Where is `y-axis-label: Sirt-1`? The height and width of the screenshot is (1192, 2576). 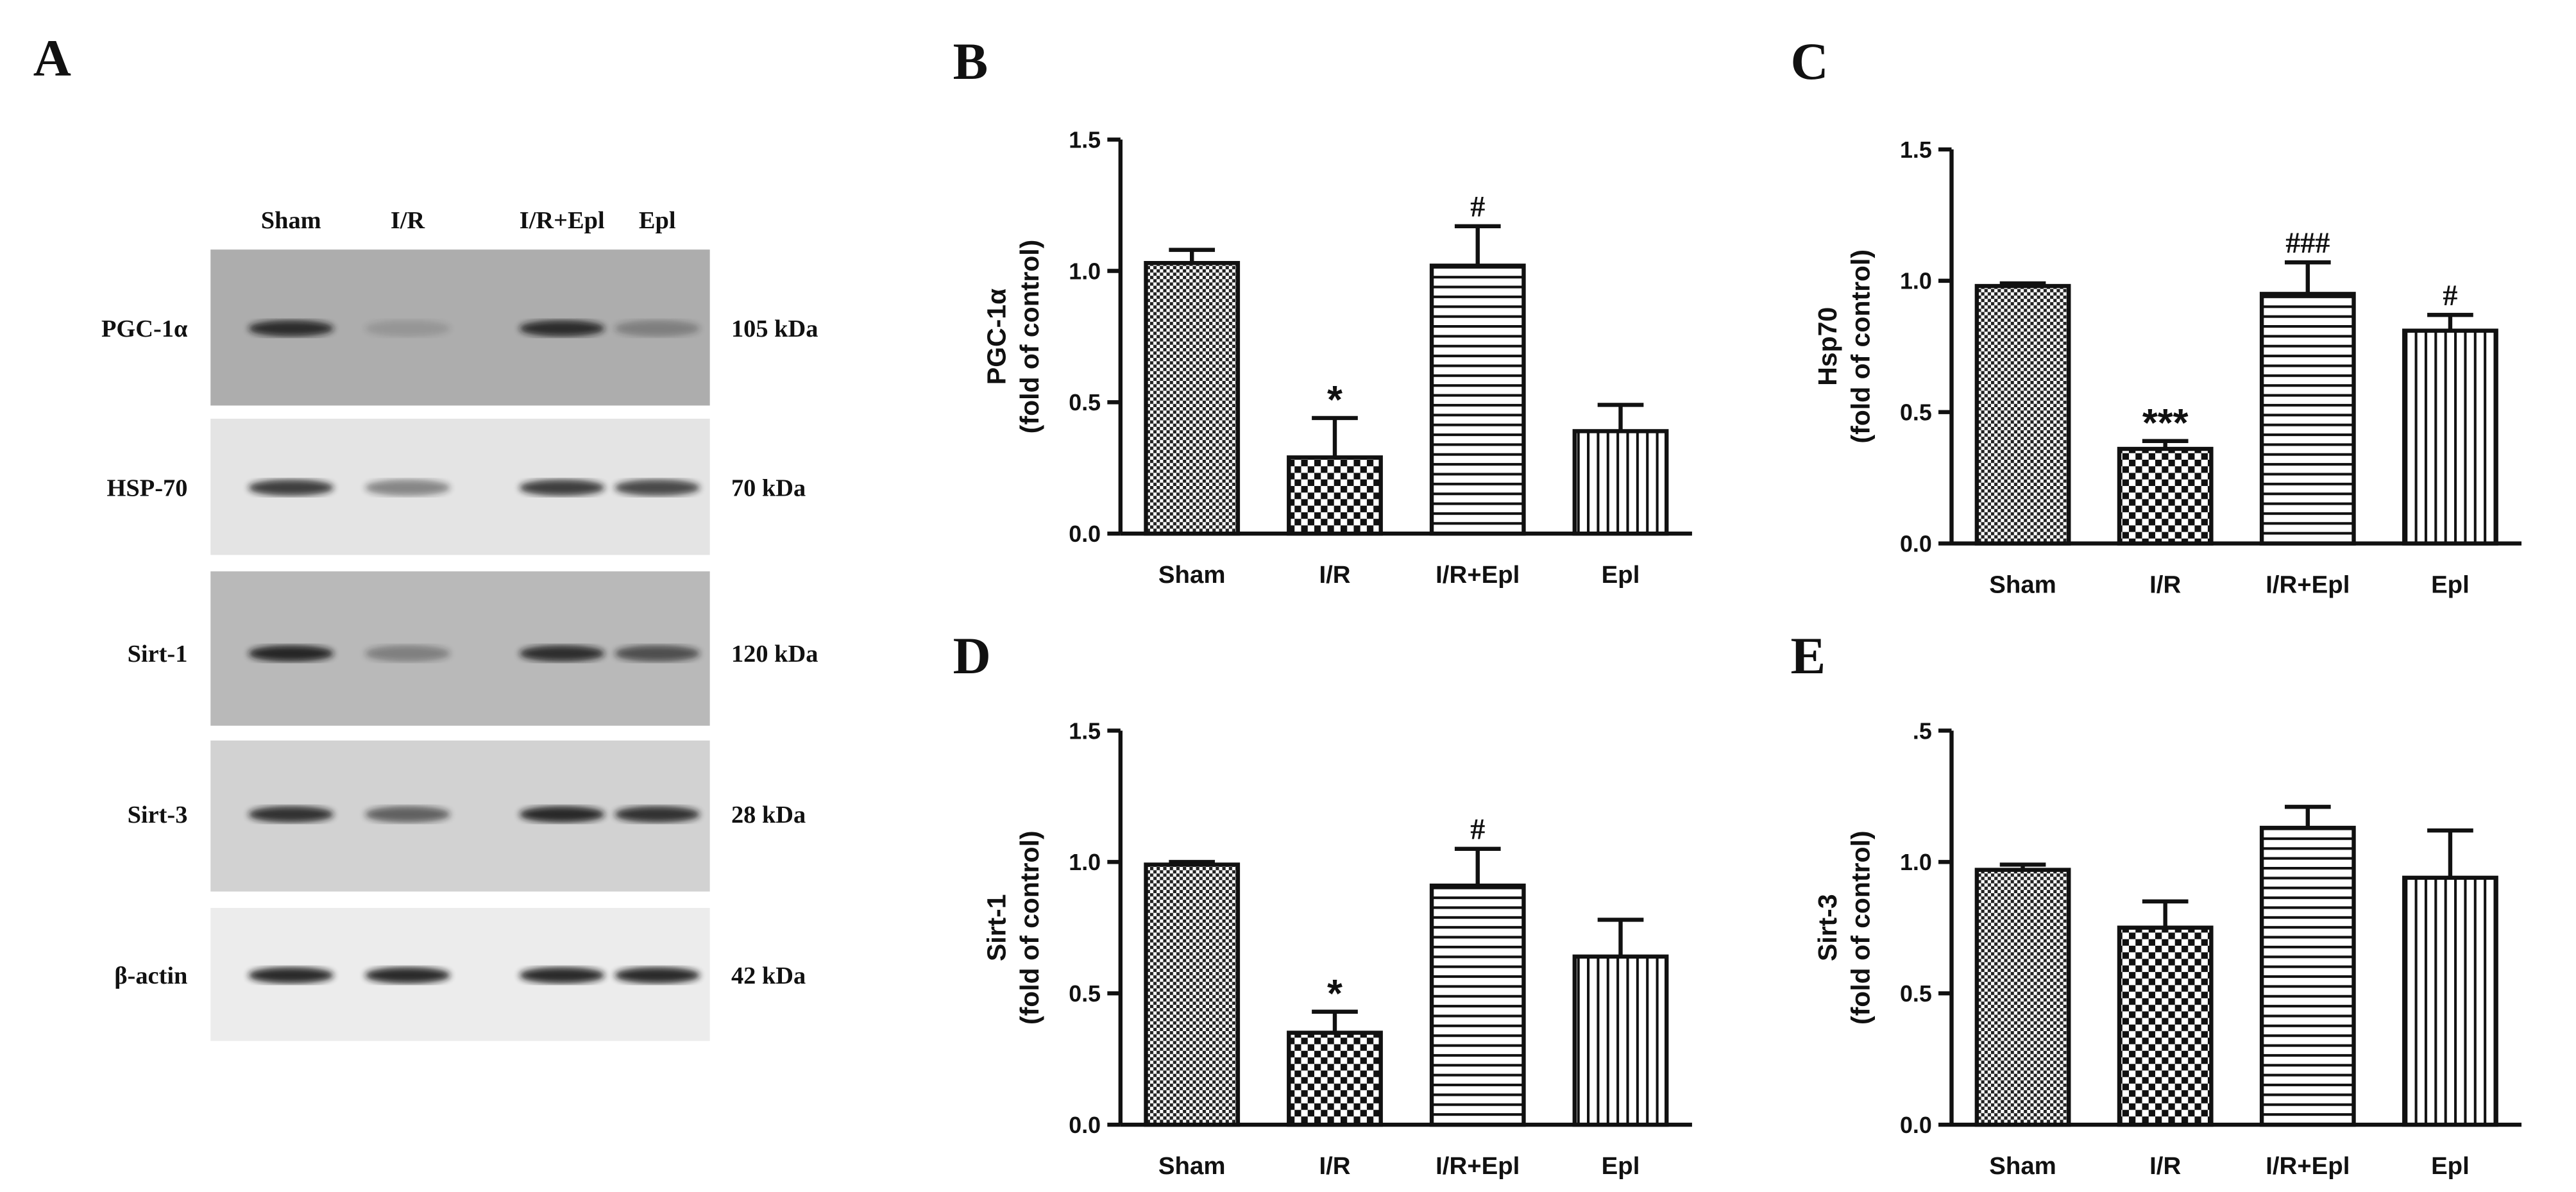 y-axis-label: Sirt-1 is located at coordinates (997, 927).